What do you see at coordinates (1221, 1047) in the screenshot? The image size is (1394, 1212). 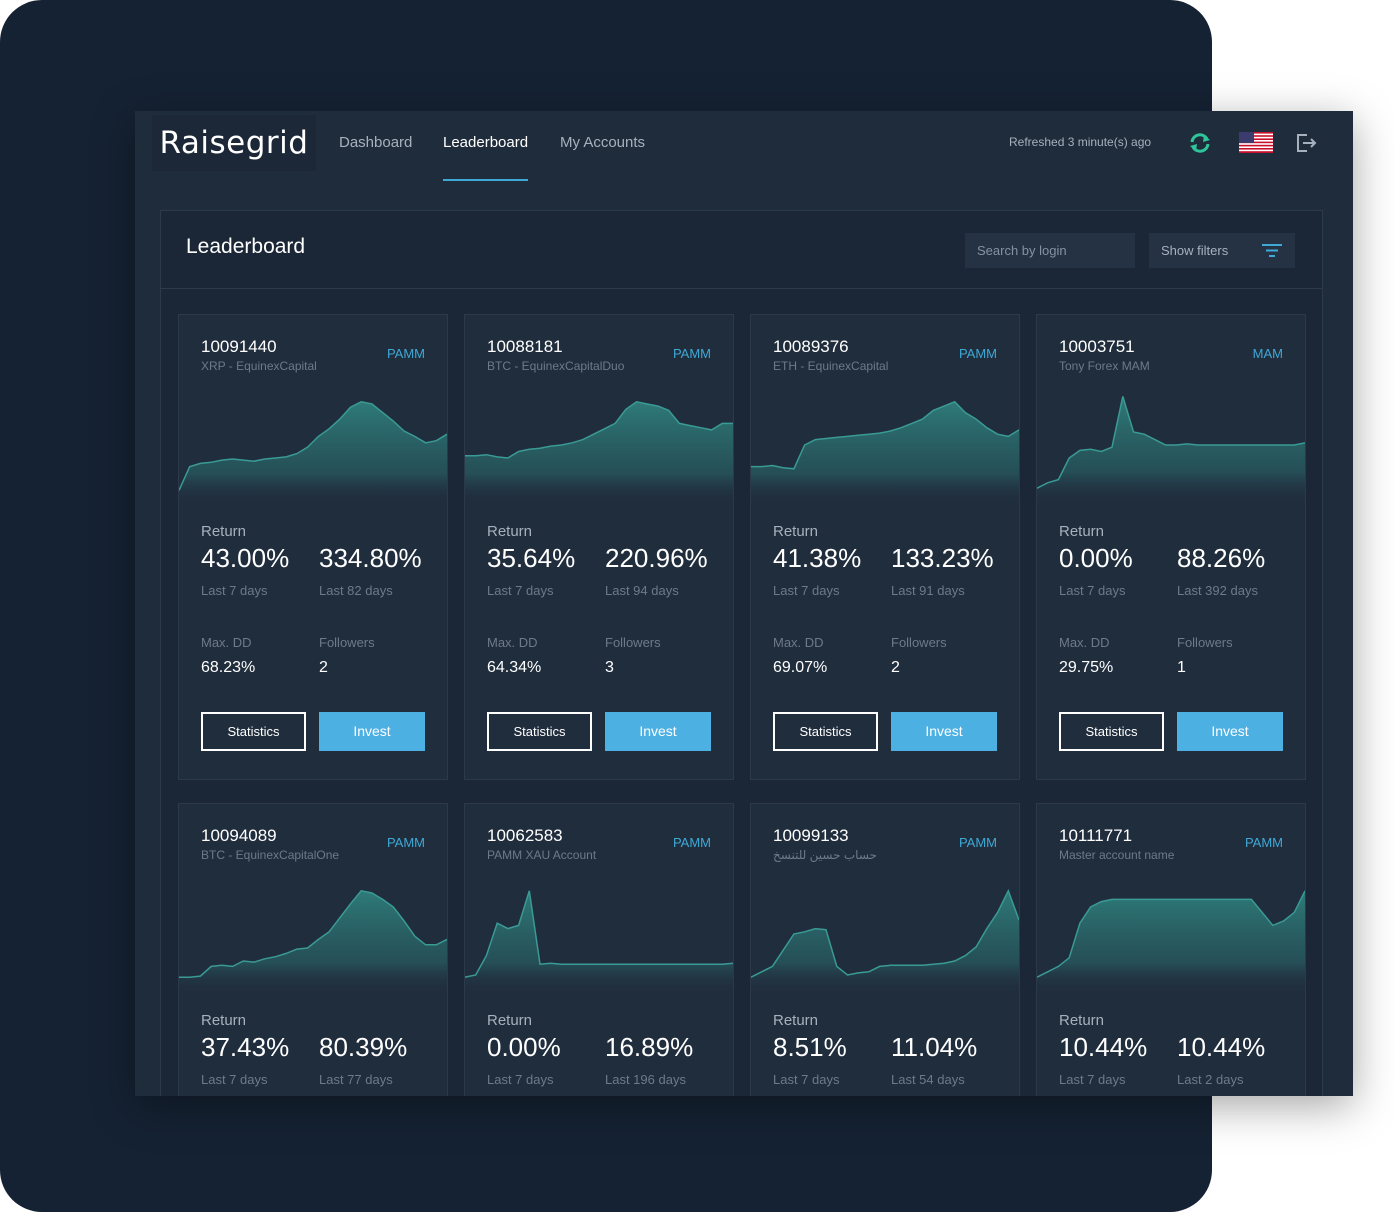 I see `return-total: 10.44%` at bounding box center [1221, 1047].